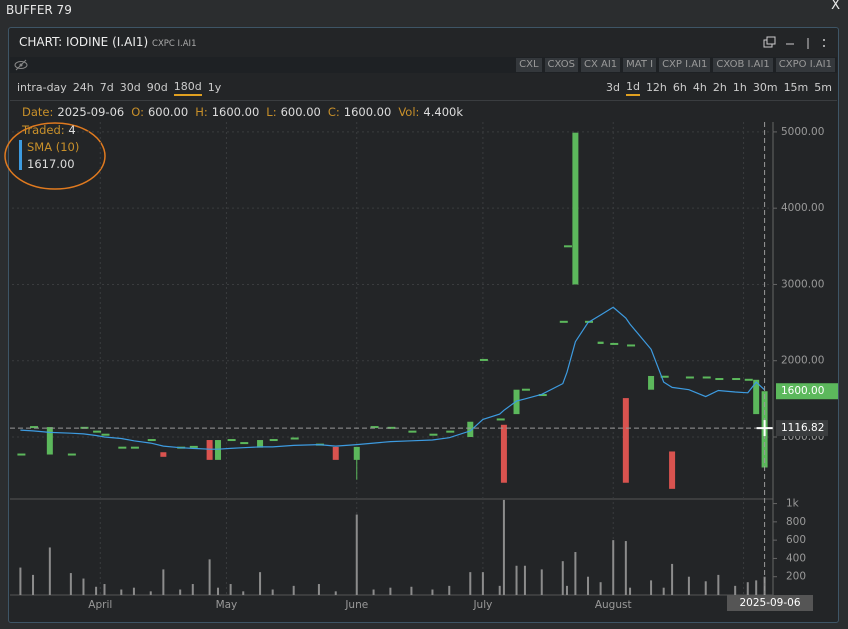 This screenshot has height=629, width=848. Describe the element at coordinates (130, 87) in the screenshot. I see `range-option: 30d` at that location.